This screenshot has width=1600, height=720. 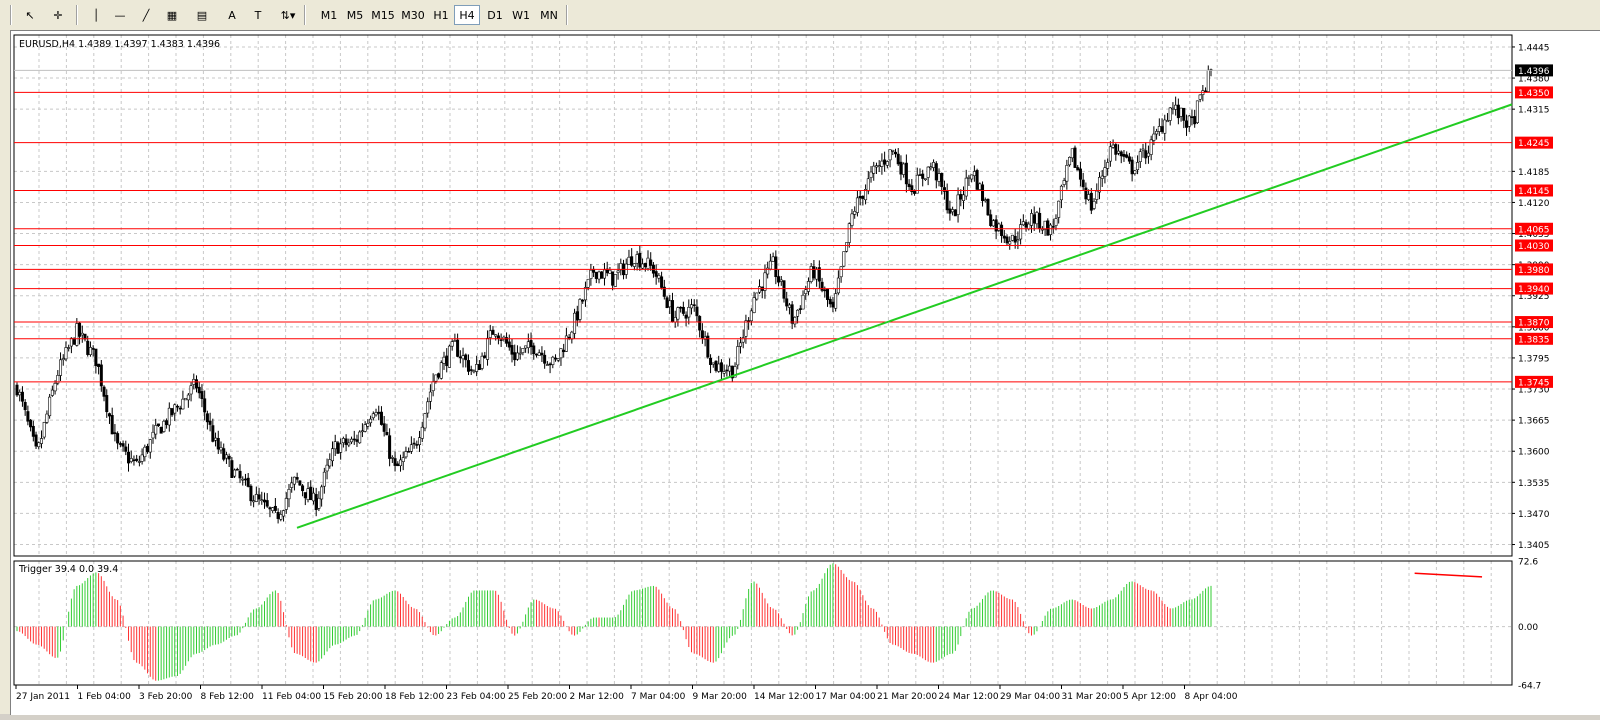 What do you see at coordinates (355, 15) in the screenshot?
I see `timeframe-m5-button: M5` at bounding box center [355, 15].